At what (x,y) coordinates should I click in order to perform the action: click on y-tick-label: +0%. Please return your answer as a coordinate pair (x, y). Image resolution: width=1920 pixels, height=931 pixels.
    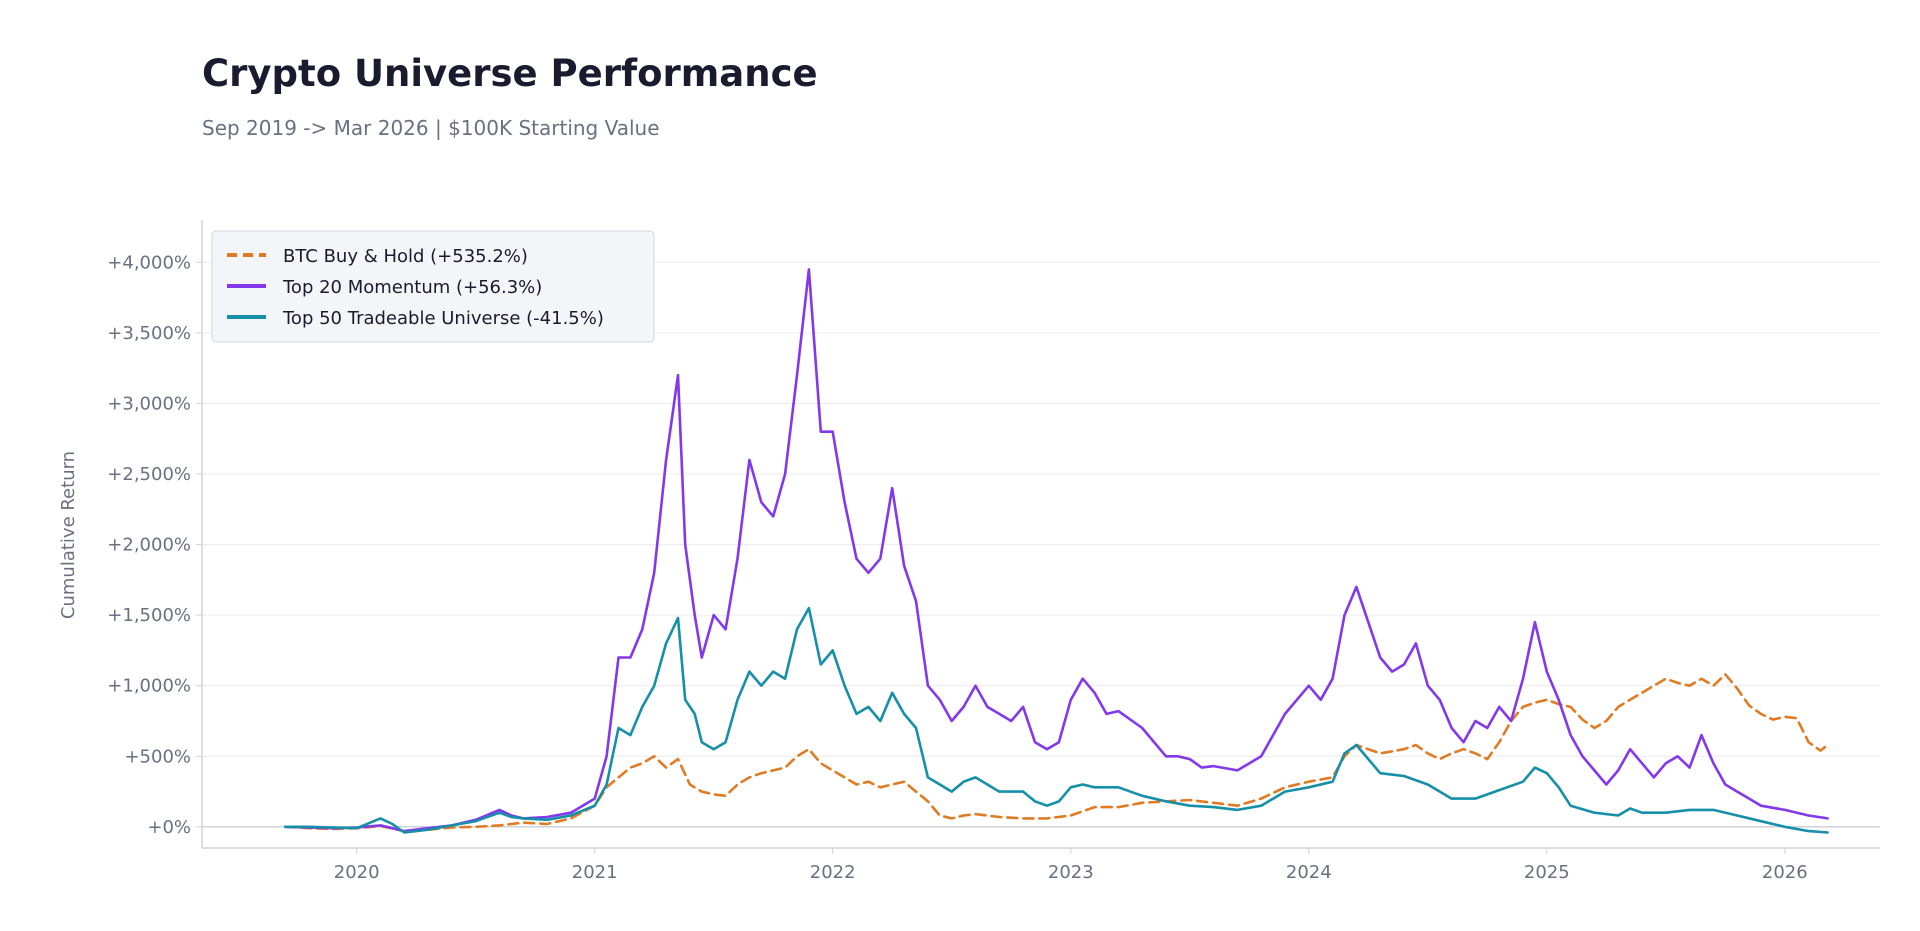
    Looking at the image, I should click on (169, 827).